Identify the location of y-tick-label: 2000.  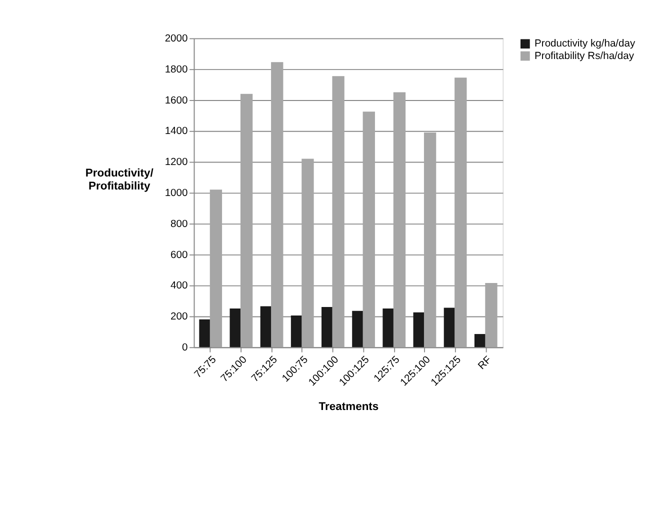
(176, 39).